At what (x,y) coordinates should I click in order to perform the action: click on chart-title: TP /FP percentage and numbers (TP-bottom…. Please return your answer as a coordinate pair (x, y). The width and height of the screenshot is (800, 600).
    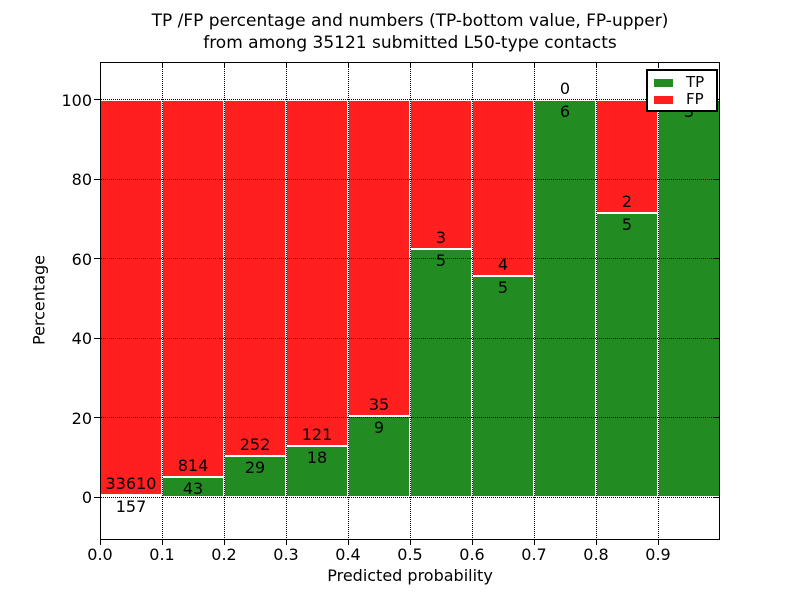
    Looking at the image, I should click on (410, 32).